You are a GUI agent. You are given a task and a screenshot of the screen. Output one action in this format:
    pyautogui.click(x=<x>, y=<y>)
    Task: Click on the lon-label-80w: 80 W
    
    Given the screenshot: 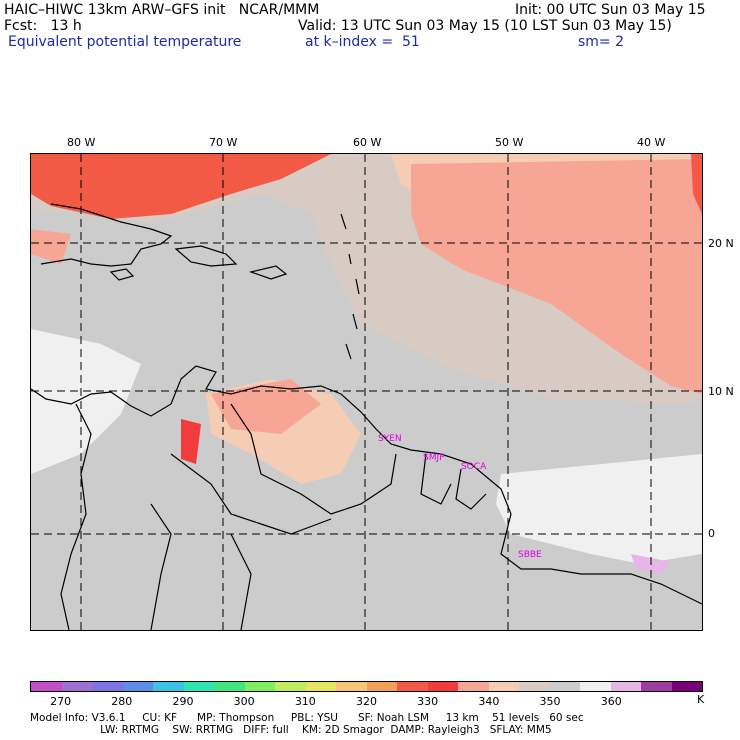 What is the action you would take?
    pyautogui.click(x=81, y=142)
    